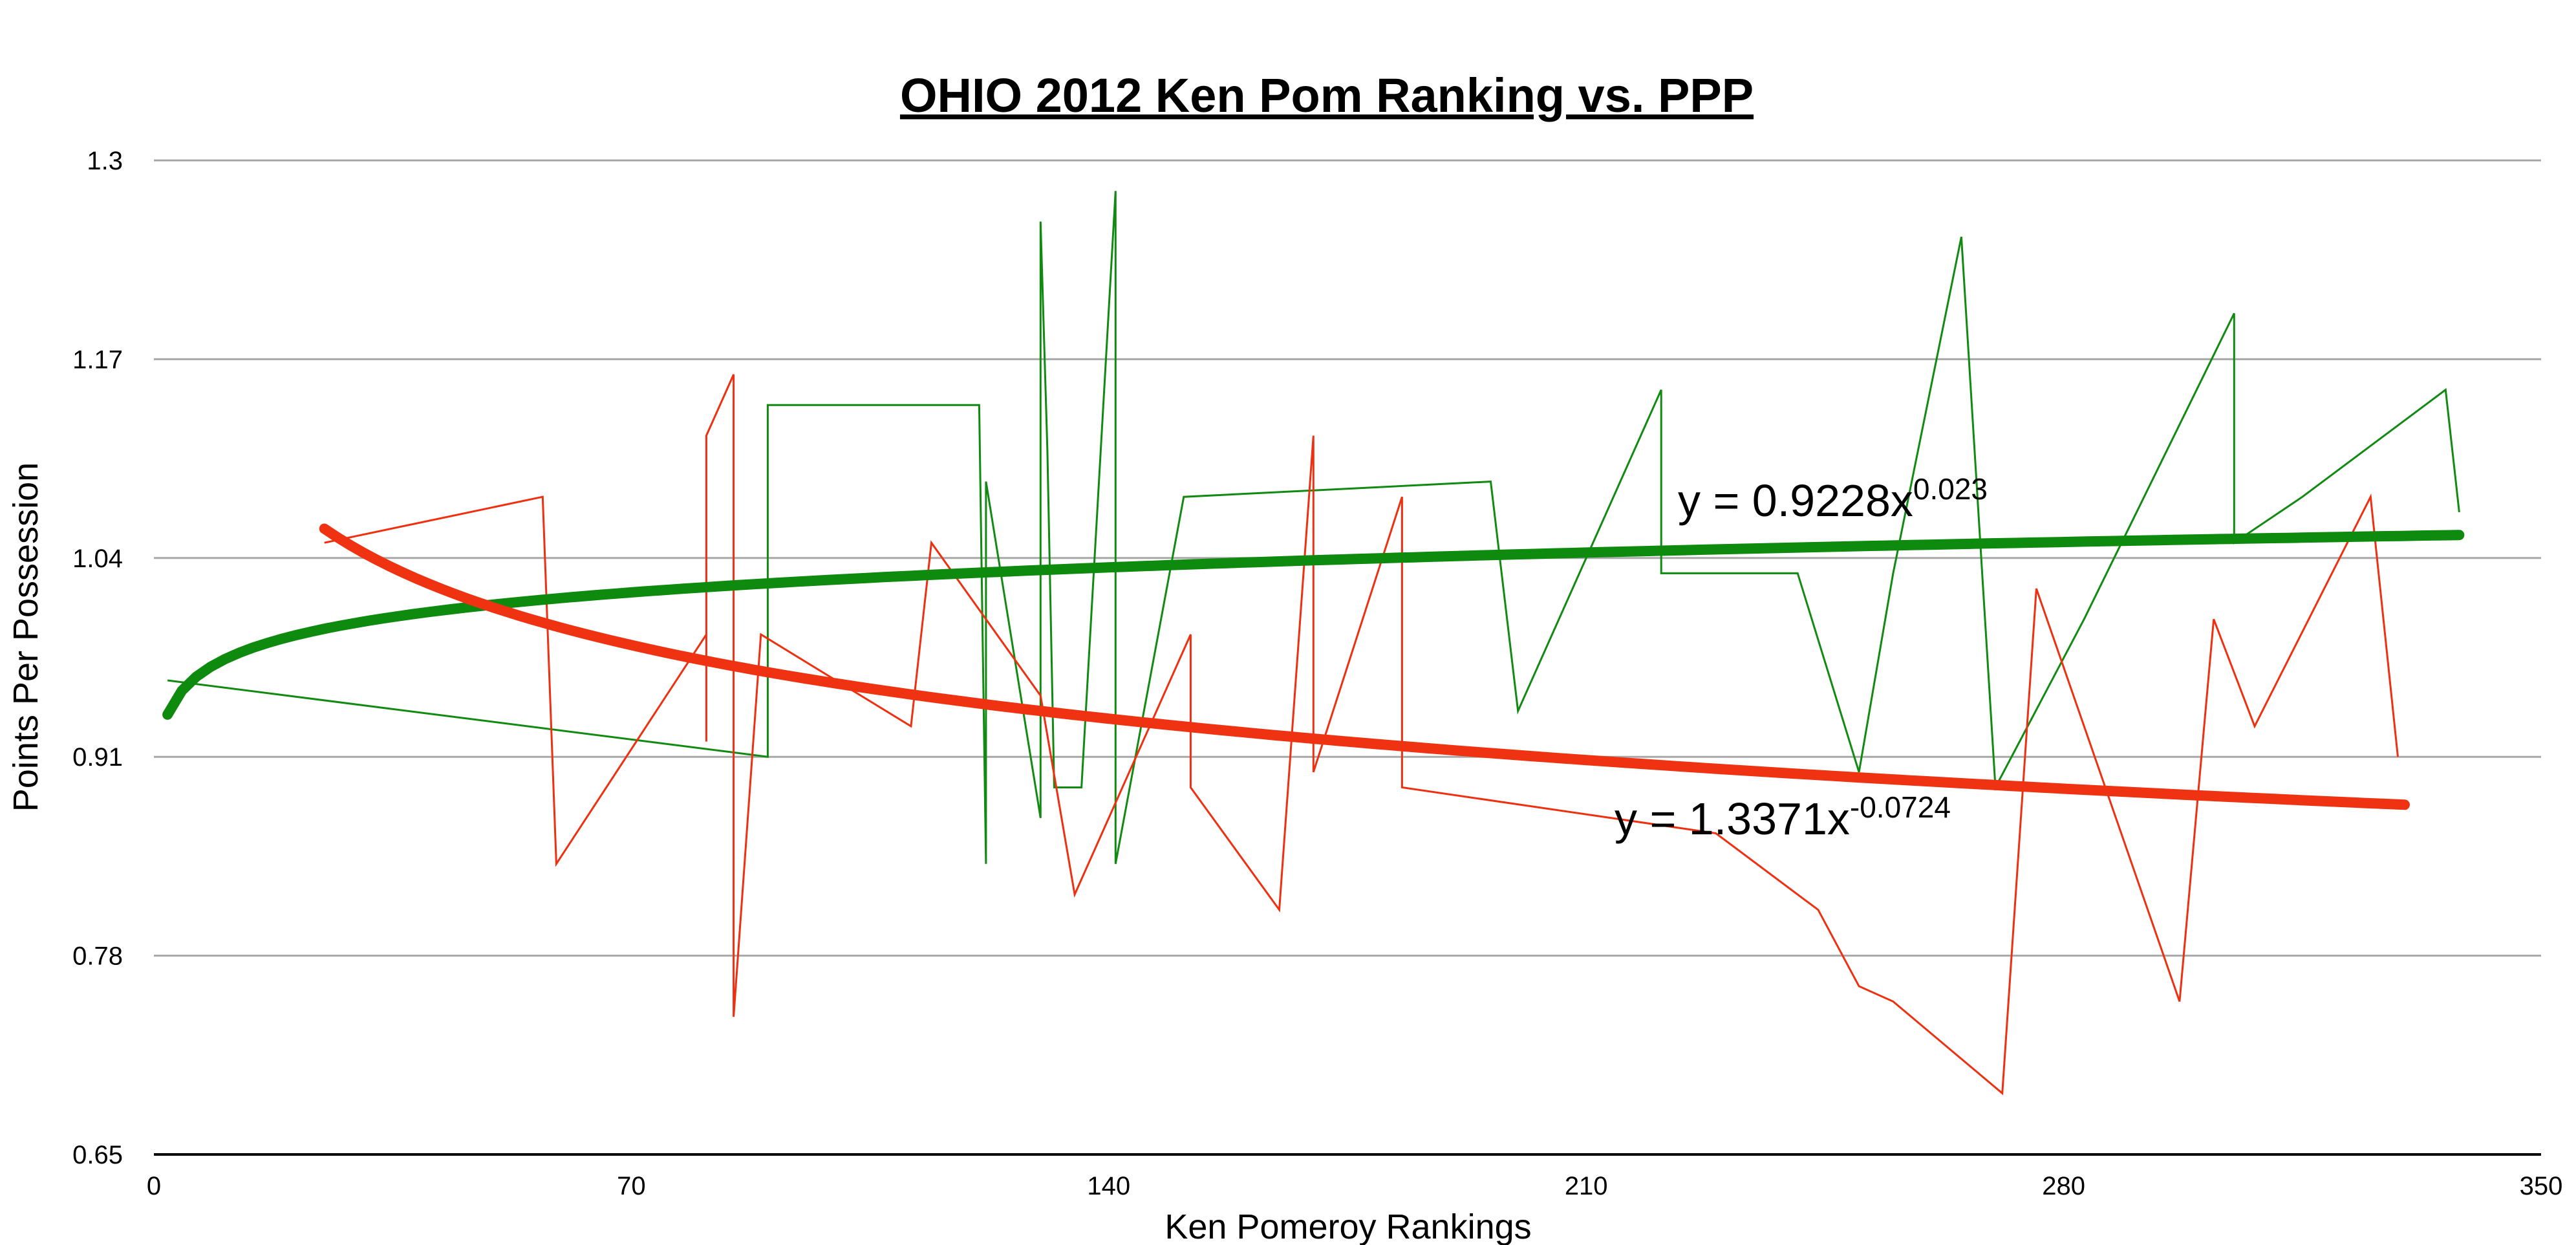  I want to click on y-tick-label: 1.17, so click(97, 359).